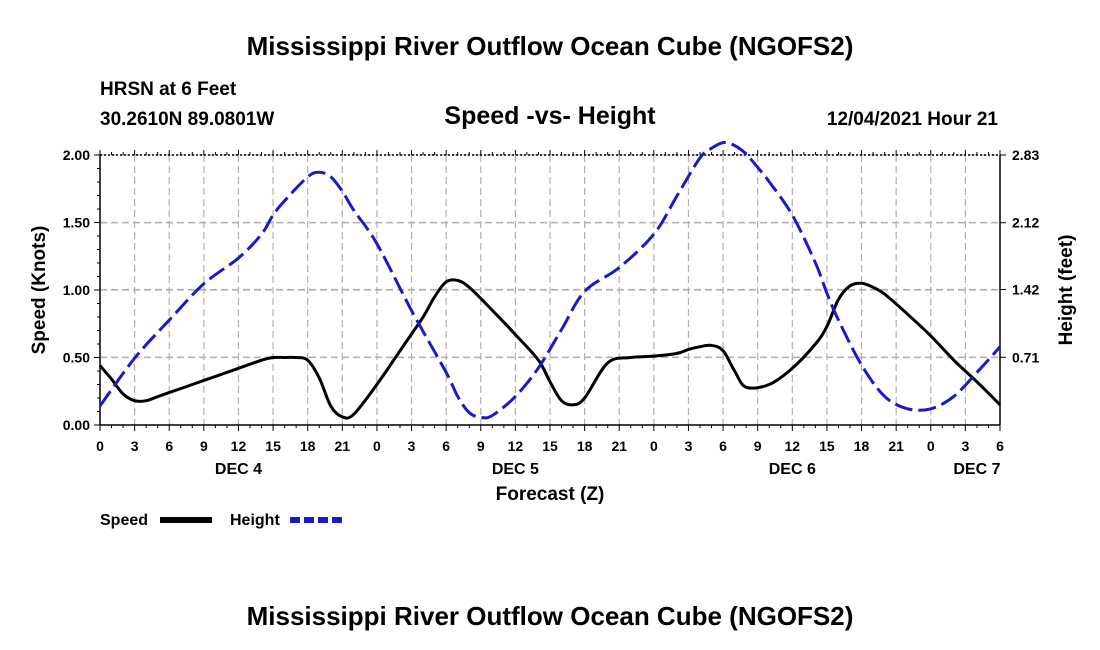 This screenshot has height=650, width=1100. What do you see at coordinates (1025, 155) in the screenshot?
I see `y-right-tick-label: 2.83` at bounding box center [1025, 155].